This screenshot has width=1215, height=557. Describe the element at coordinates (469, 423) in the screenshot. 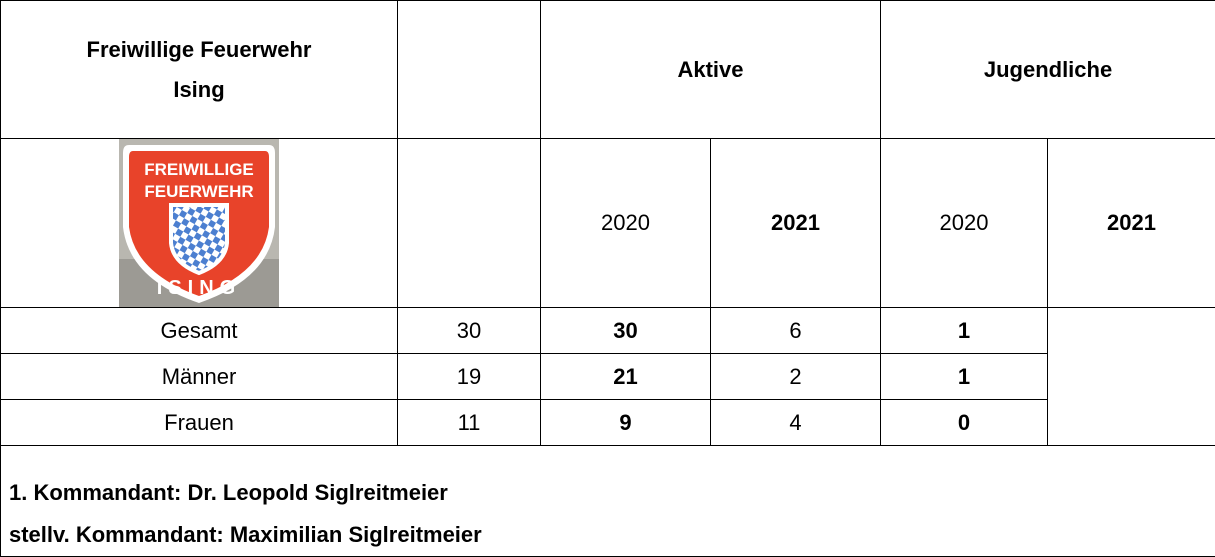

I see `cell-value: 11` at that location.